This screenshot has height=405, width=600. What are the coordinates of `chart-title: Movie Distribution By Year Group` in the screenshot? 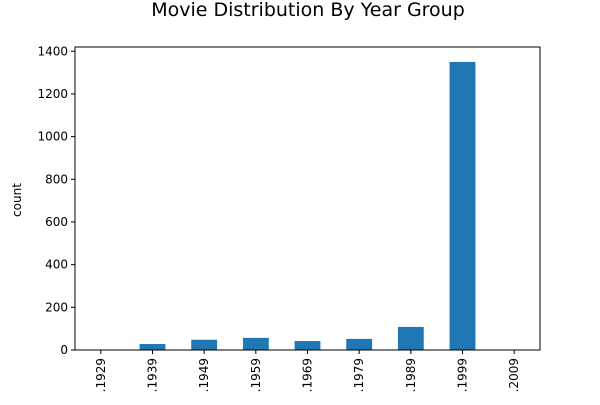 It's located at (308, 10).